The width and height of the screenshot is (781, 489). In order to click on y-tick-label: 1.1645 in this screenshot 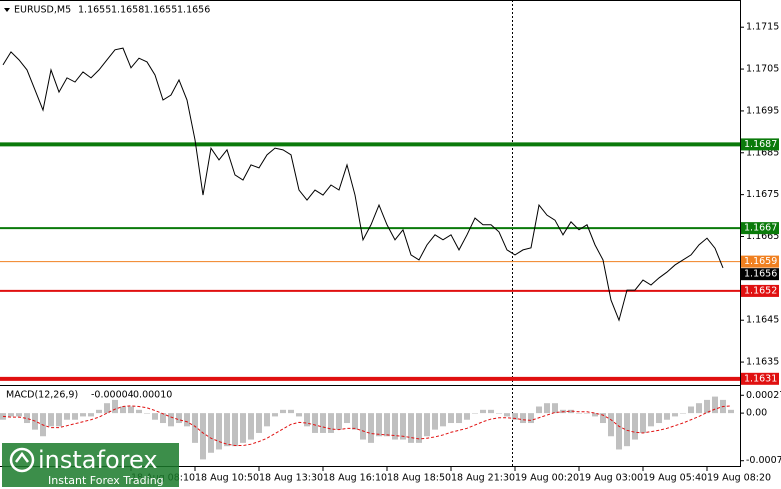, I will do `click(762, 320)`.